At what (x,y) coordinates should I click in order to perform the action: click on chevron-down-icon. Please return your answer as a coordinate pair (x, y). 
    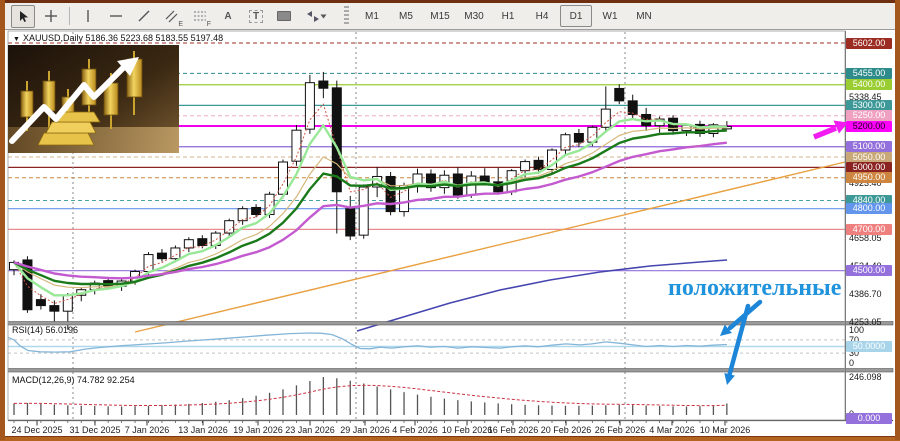
    Looking at the image, I should click on (323, 16).